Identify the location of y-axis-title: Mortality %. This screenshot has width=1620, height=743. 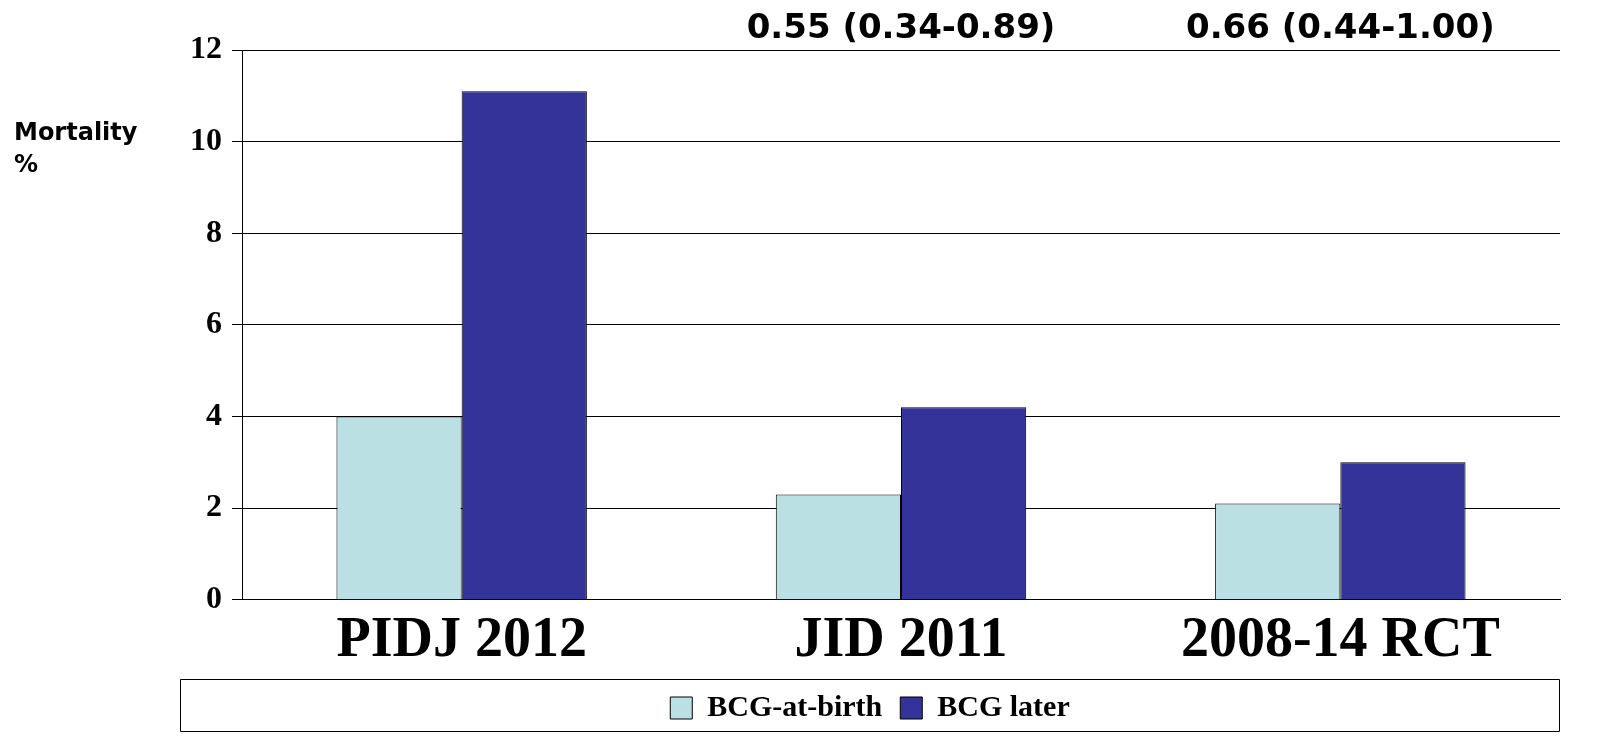
(76, 147).